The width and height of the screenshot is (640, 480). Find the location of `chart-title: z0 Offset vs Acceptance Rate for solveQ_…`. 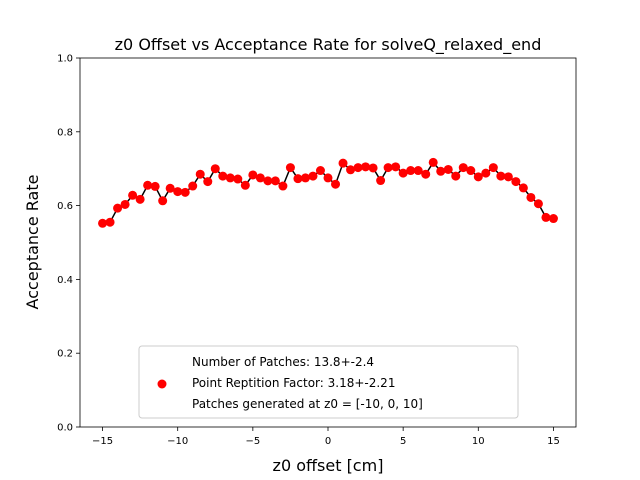

chart-title: z0 Offset vs Acceptance Rate for solveQ_… is located at coordinates (328, 45).